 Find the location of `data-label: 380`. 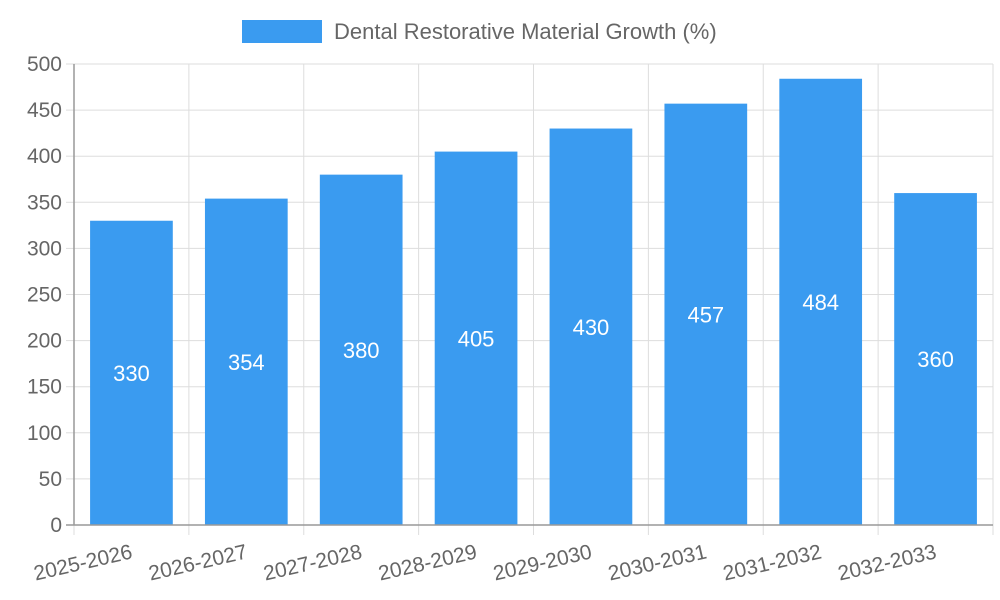

data-label: 380 is located at coordinates (361, 350).